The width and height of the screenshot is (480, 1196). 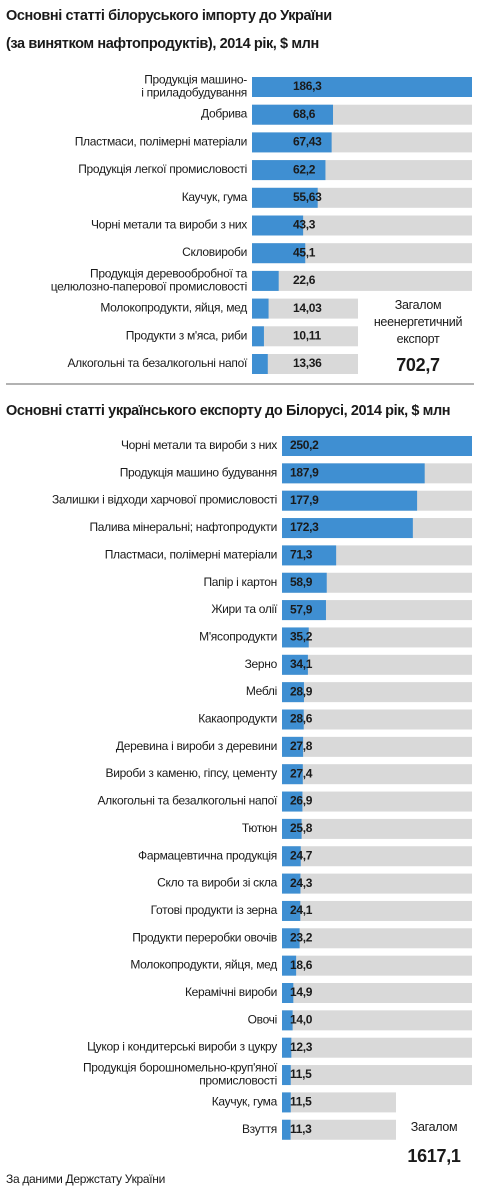 I want to click on value-label: 13,36, so click(x=307, y=363).